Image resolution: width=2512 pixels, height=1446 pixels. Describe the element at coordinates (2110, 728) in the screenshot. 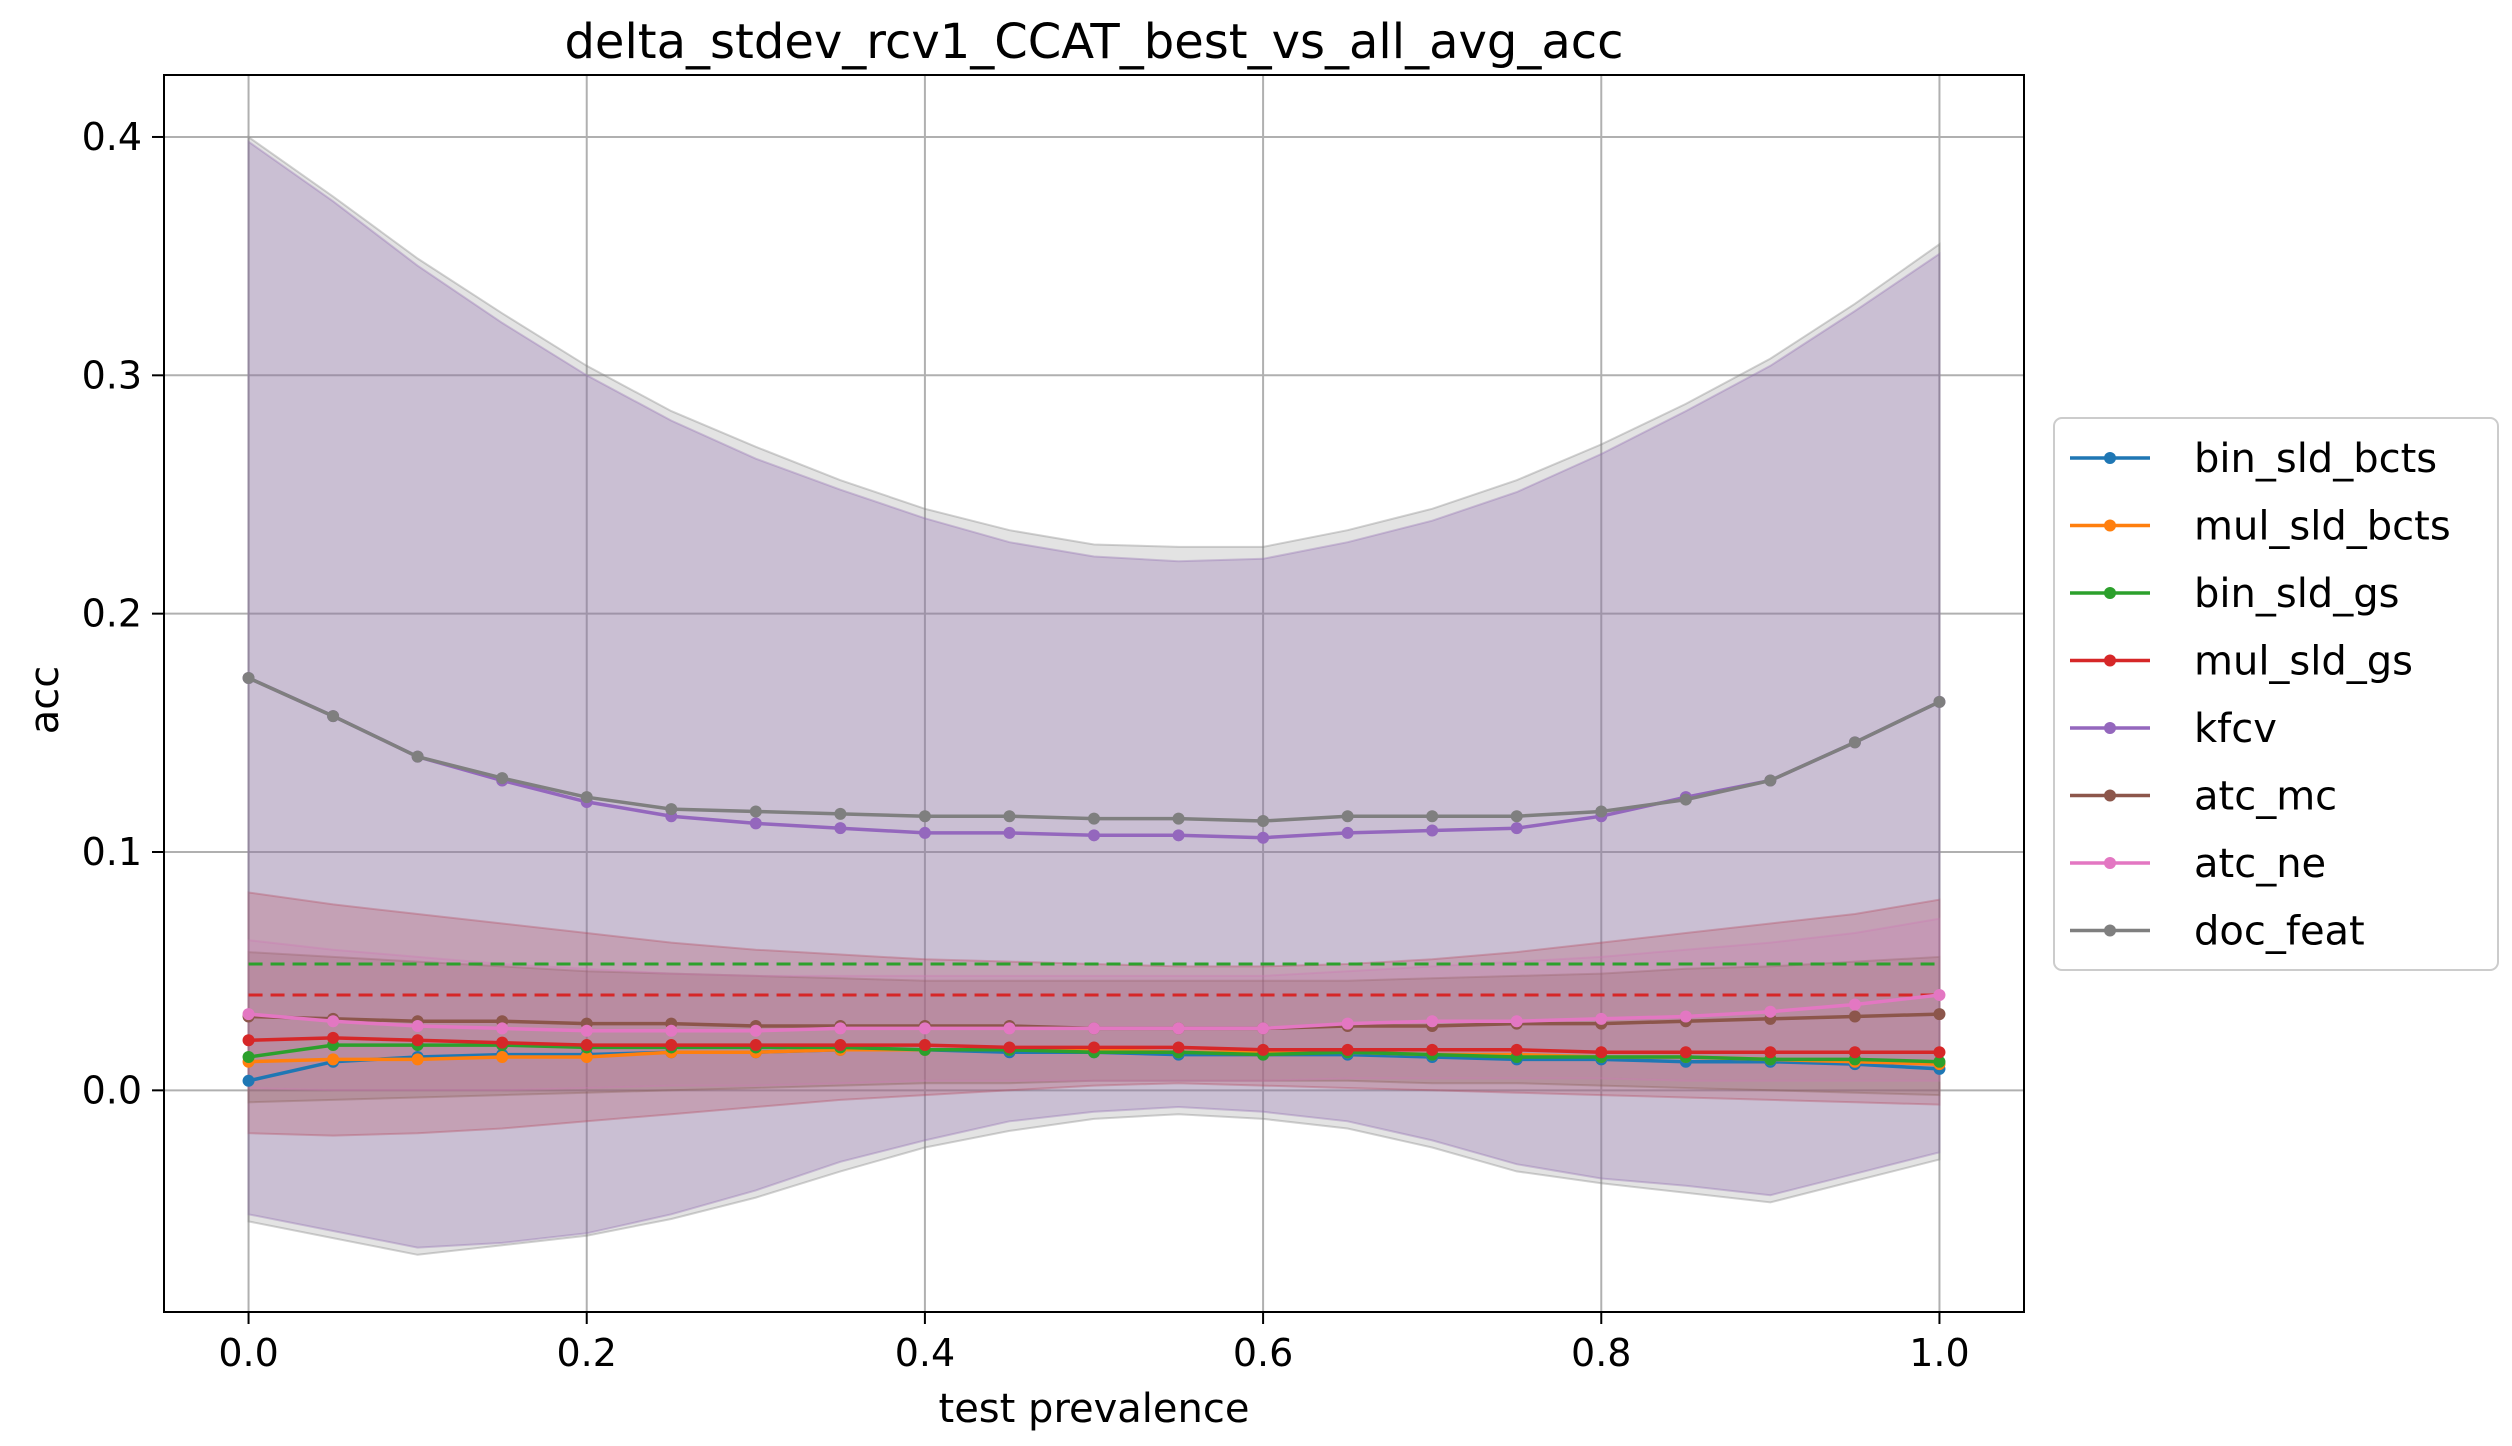

I see `legend-marker-kfcv` at that location.